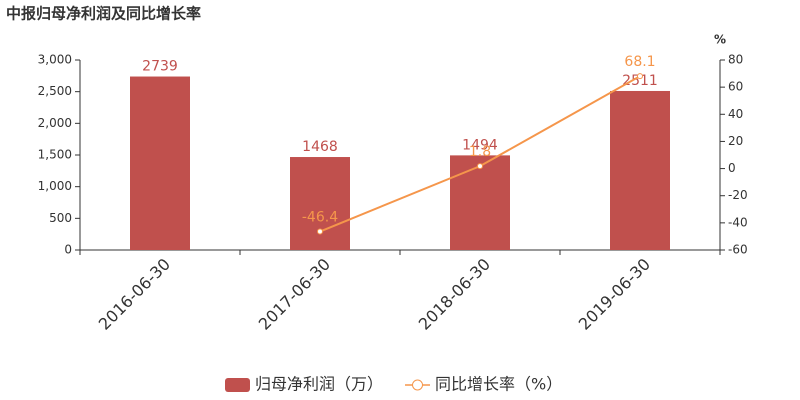  Describe the element at coordinates (732, 168) in the screenshot. I see `y2-tick-label: 0` at that location.